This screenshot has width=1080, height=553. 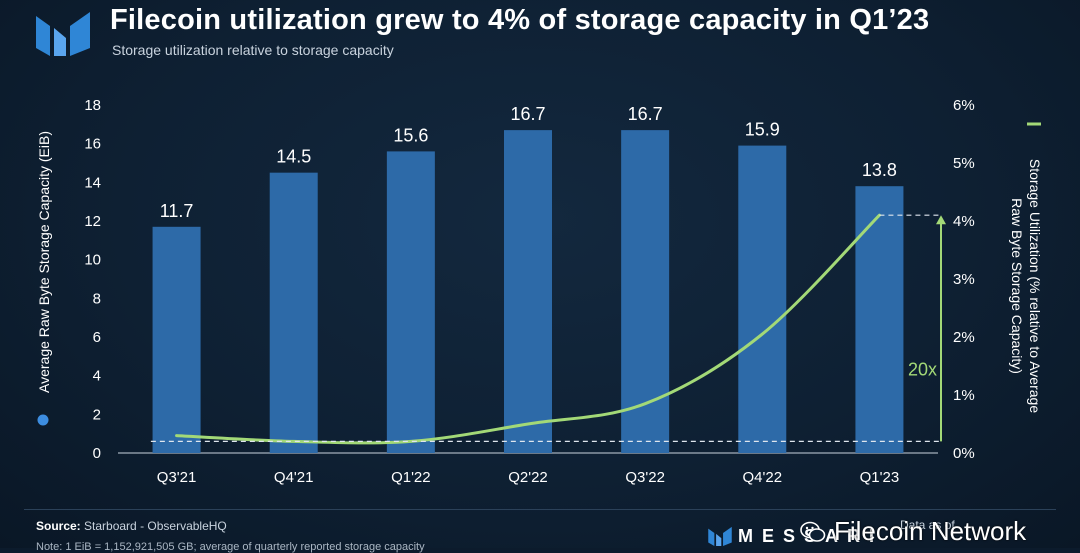 I want to click on left-tick-label: 12, so click(x=92, y=221).